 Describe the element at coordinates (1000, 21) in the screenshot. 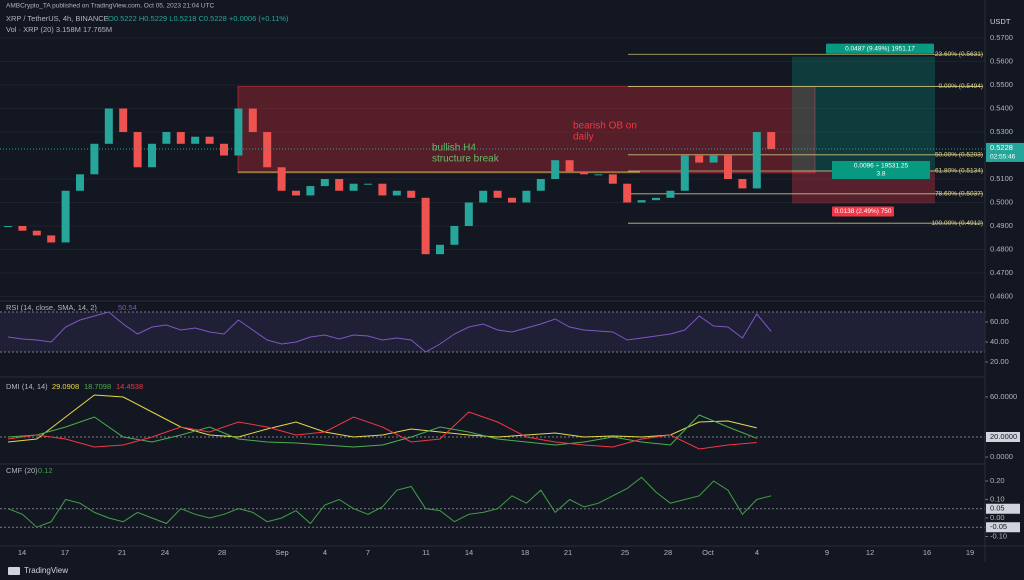

I see `currency: USDT` at that location.